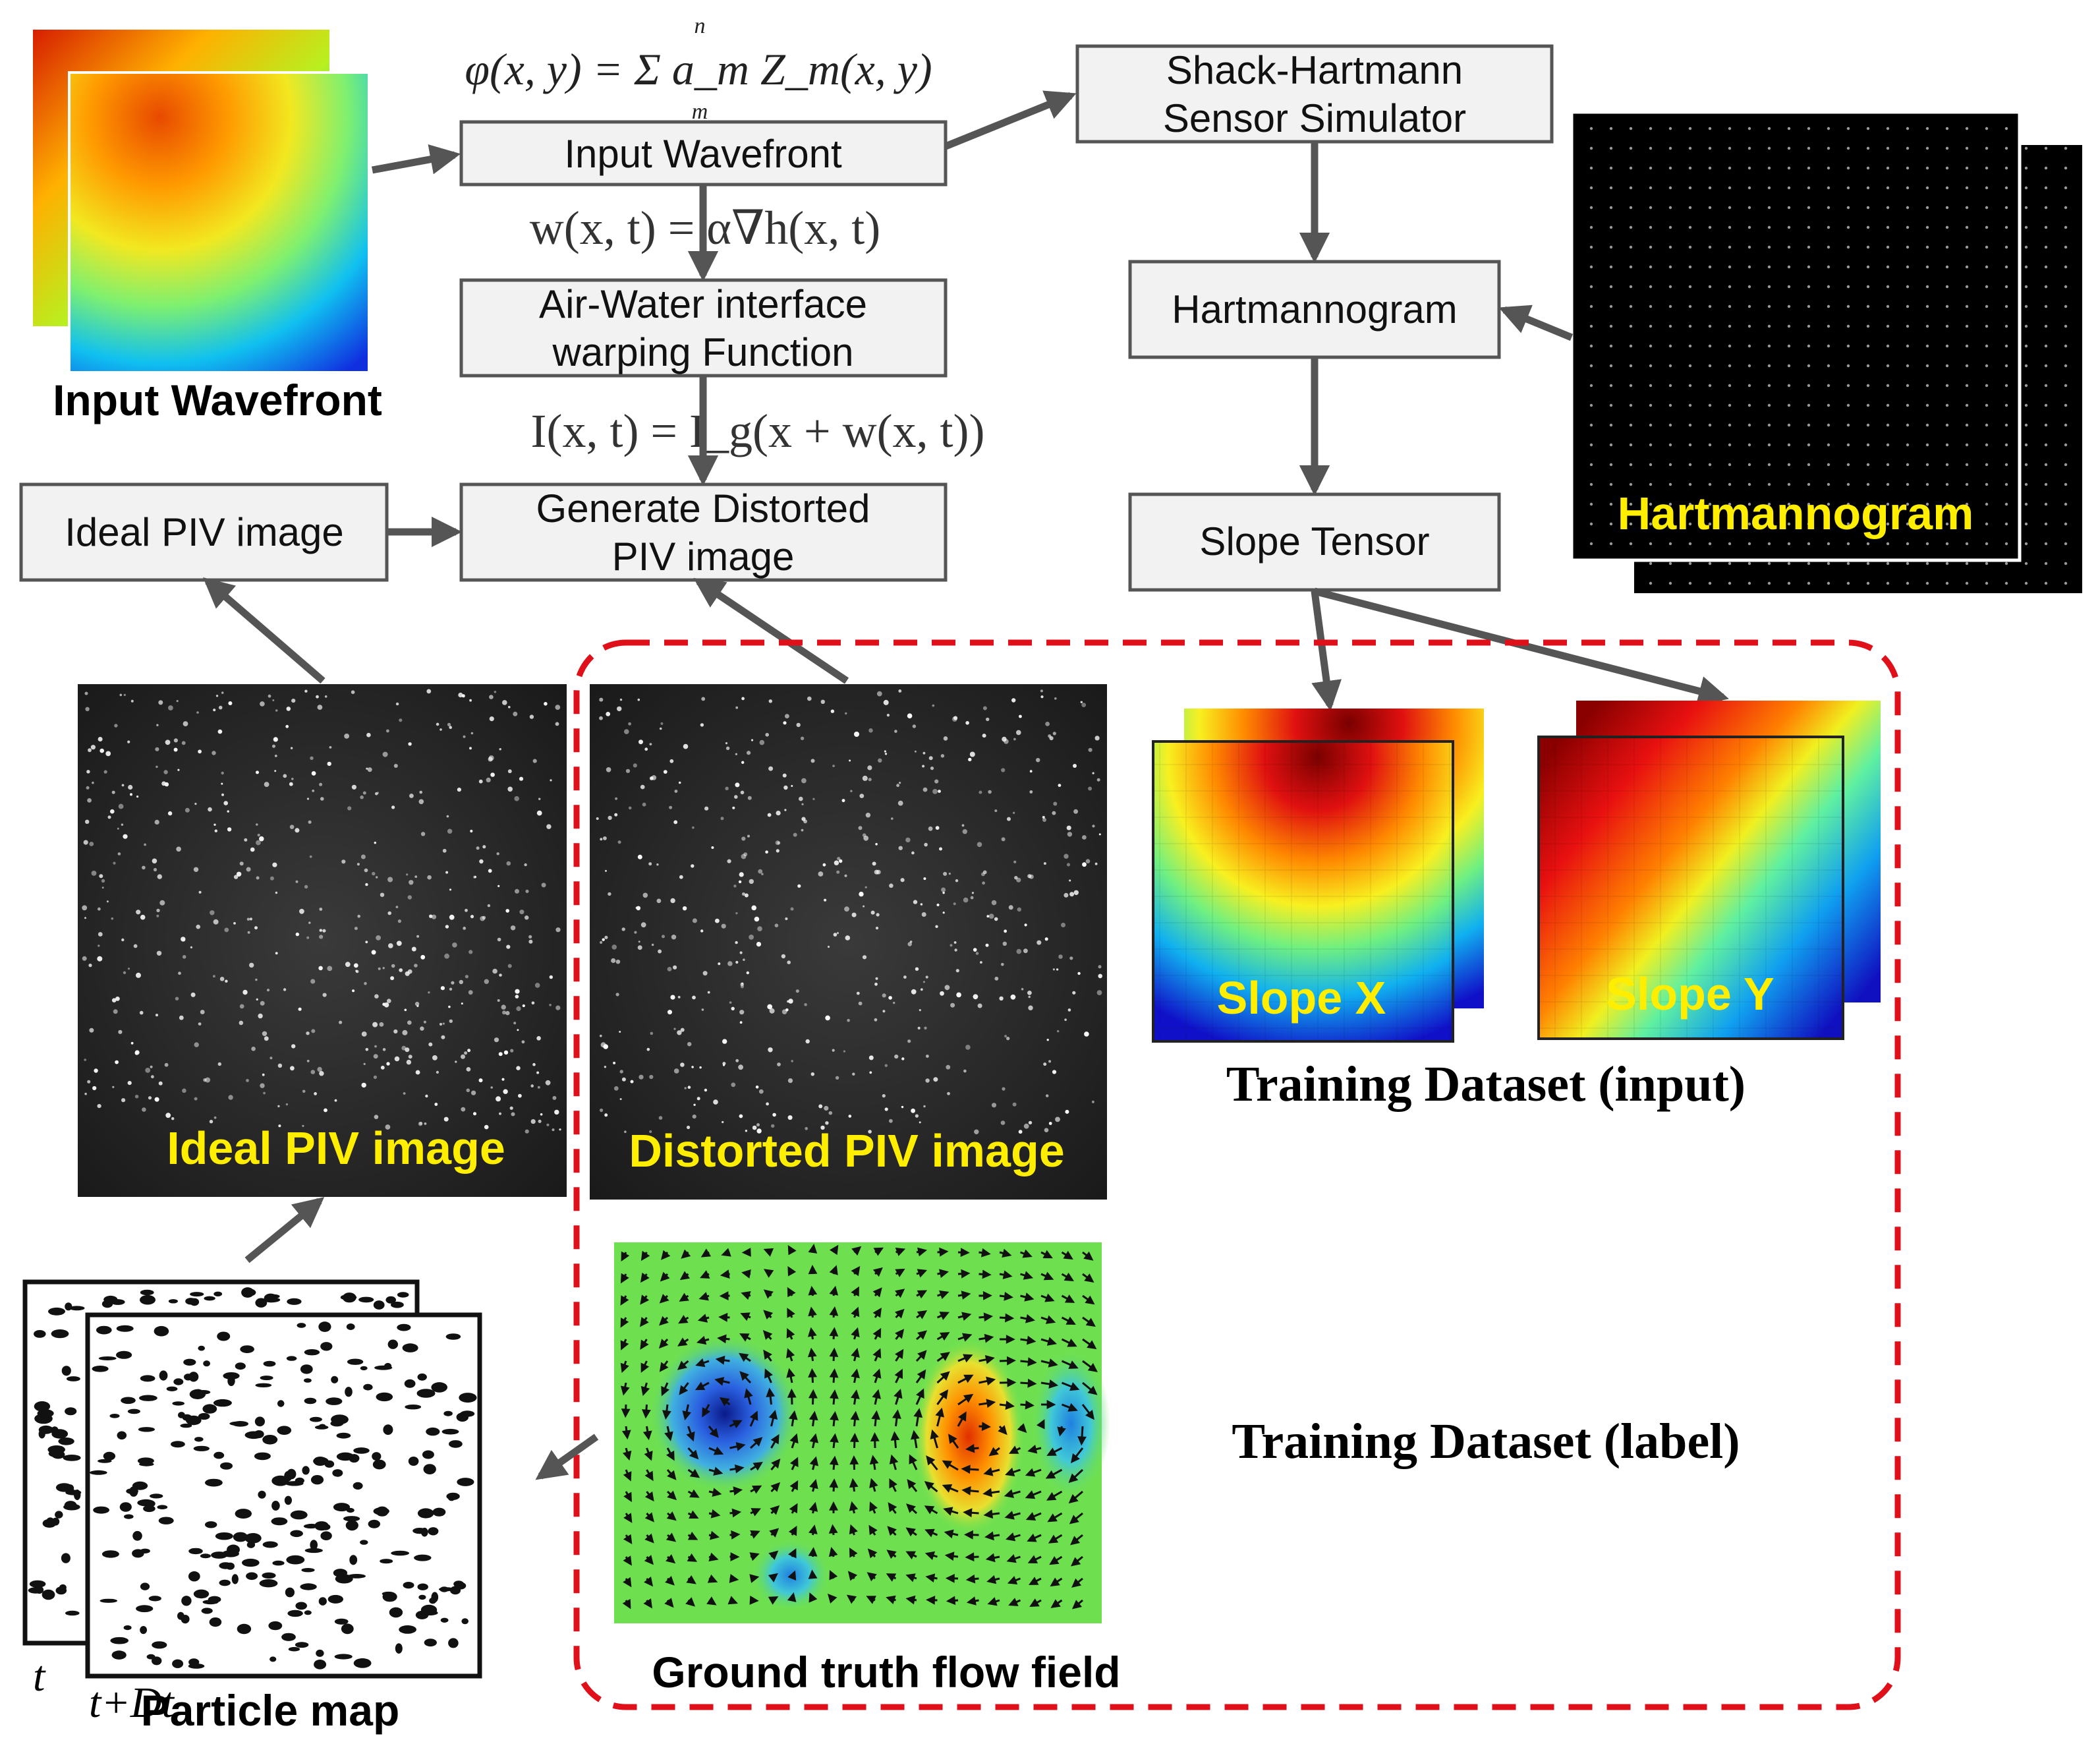 The width and height of the screenshot is (2100, 1740). What do you see at coordinates (1326, 651) in the screenshot?
I see `arrow-slope-to-slopex` at bounding box center [1326, 651].